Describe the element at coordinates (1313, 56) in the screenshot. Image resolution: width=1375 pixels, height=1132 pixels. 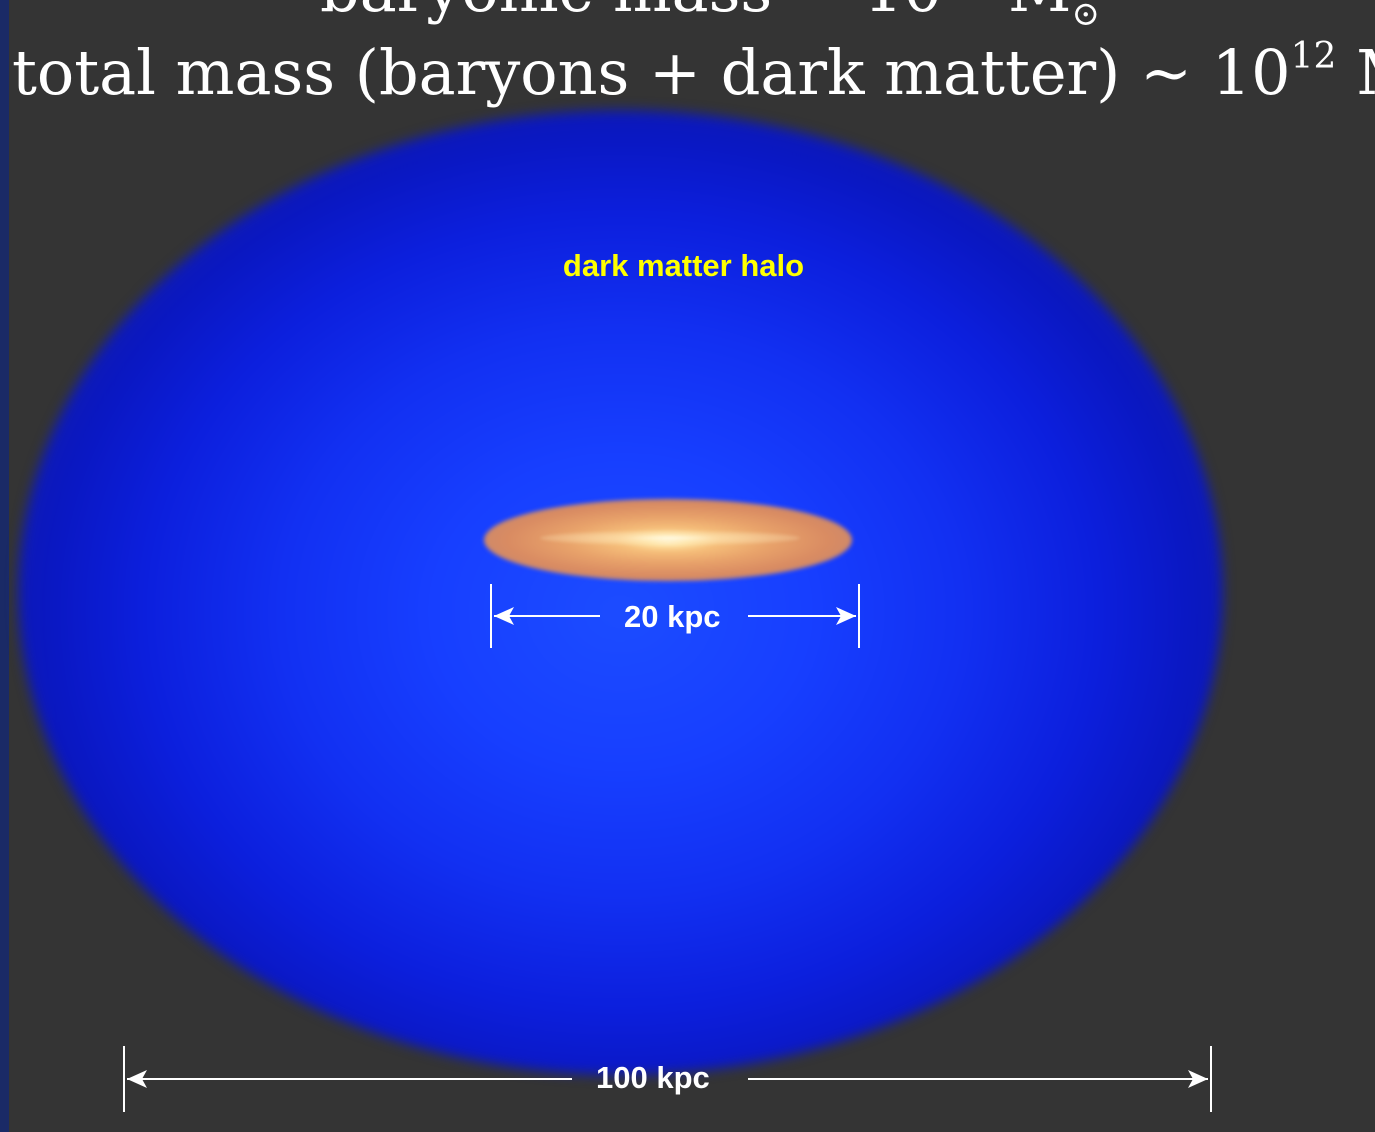
I see `total-mass-exponent: 12` at that location.